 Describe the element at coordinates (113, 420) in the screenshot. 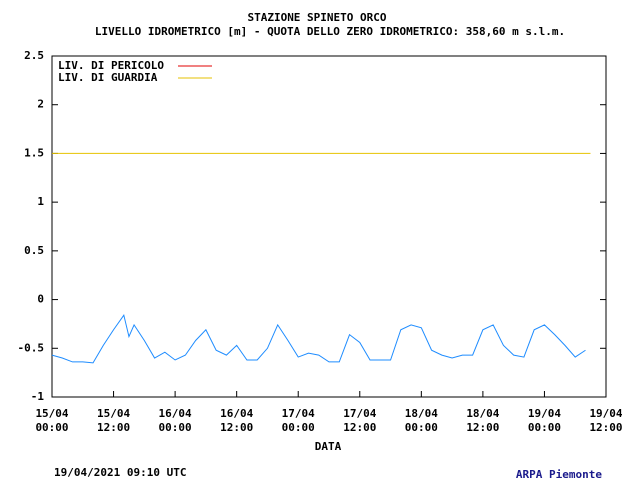

I see `x-tick-label: 15/04 12:00` at that location.